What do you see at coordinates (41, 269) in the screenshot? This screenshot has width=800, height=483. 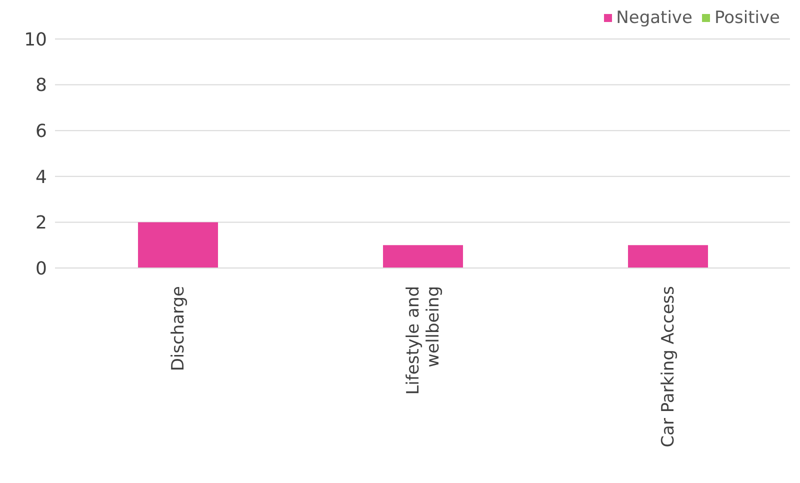 I see `y-tick-label: 0` at bounding box center [41, 269].